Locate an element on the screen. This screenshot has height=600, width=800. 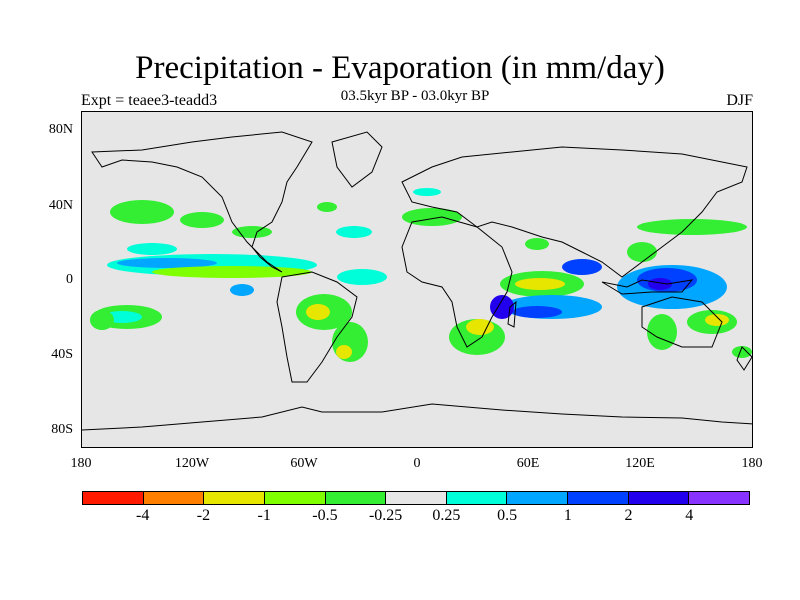
colorbar-label: 0.5 is located at coordinates (507, 515).